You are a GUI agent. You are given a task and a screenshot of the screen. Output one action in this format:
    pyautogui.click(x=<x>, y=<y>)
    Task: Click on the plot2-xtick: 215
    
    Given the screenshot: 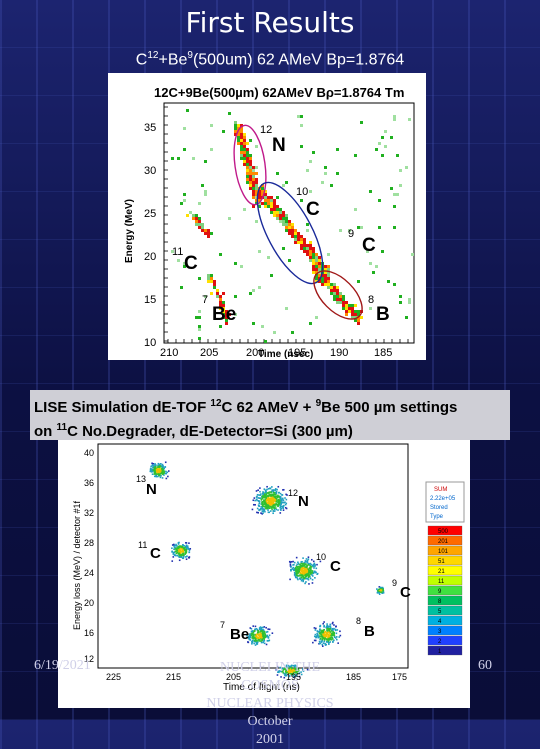 What is the action you would take?
    pyautogui.click(x=173, y=677)
    